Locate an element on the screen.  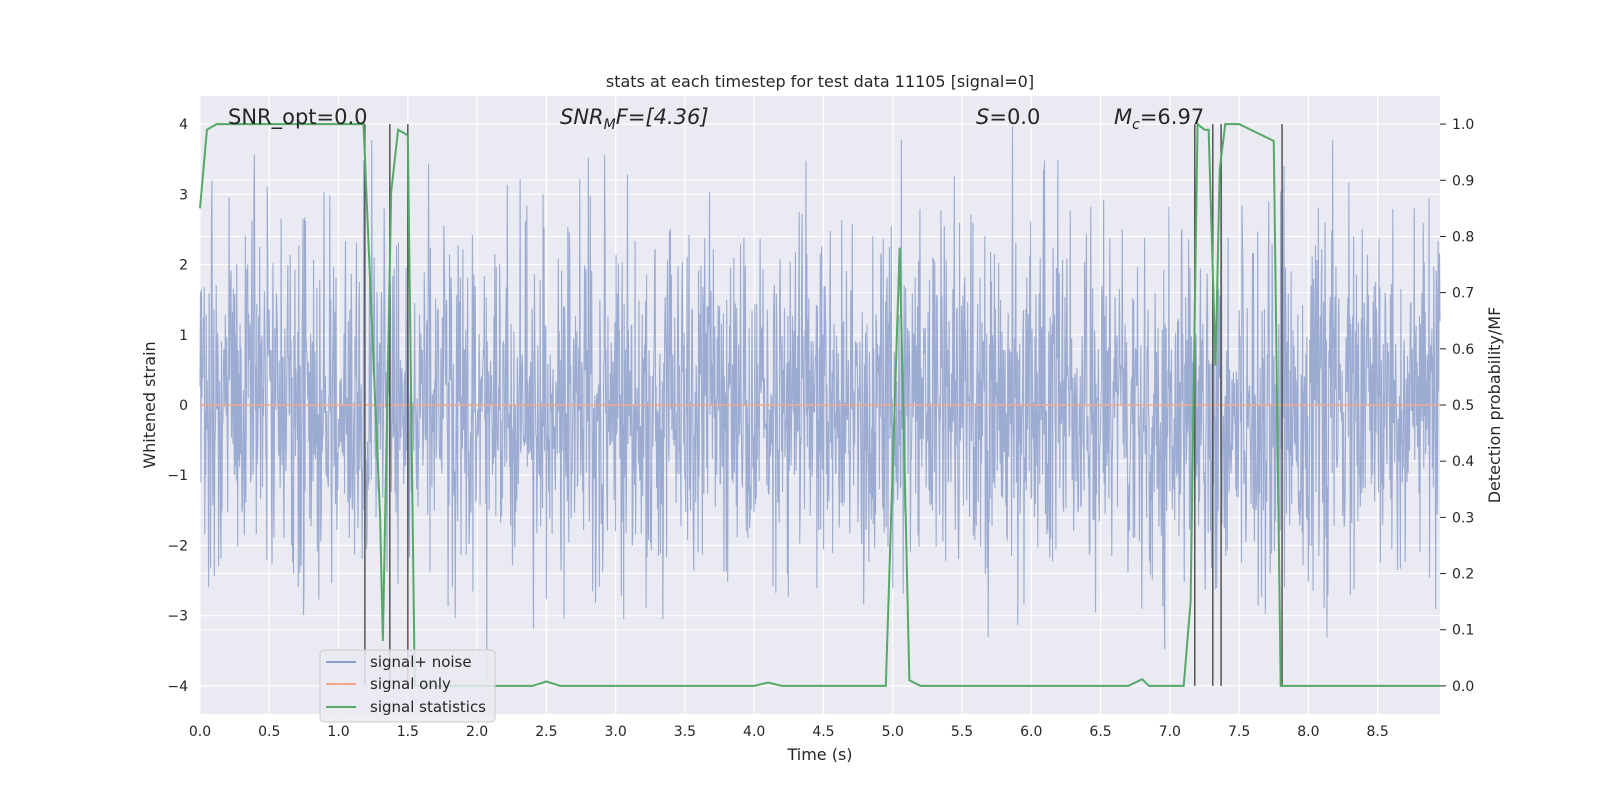
snr-mf-sub: M is located at coordinates (610, 125).